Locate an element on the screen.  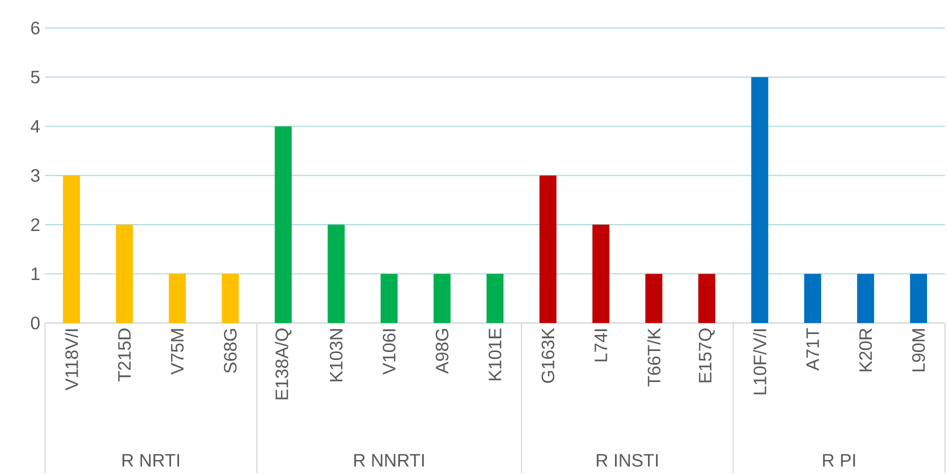
x-tick-label: K103N is located at coordinates (336, 355).